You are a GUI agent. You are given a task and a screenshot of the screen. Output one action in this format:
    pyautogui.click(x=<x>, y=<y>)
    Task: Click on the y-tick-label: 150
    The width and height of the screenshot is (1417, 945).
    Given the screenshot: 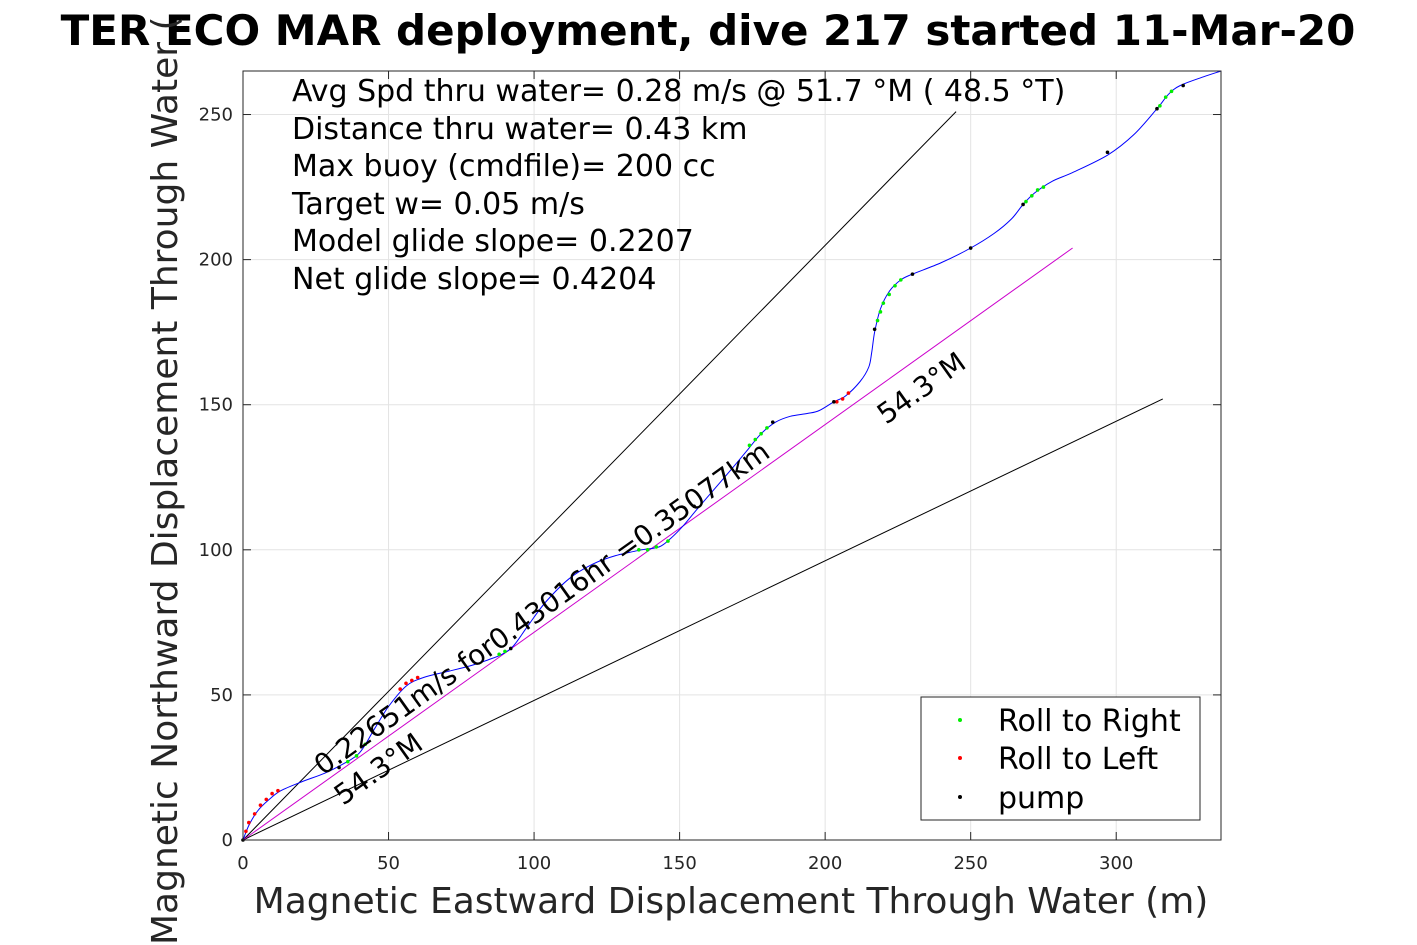 What is the action you would take?
    pyautogui.click(x=216, y=405)
    